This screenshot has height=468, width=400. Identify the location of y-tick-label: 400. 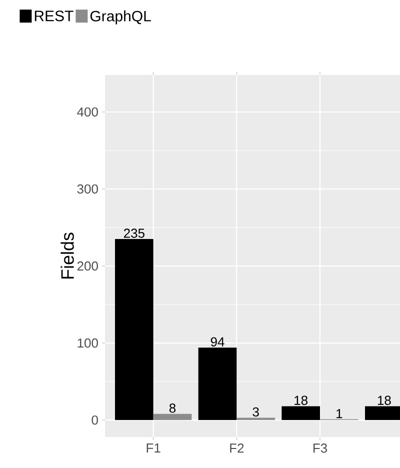
(87, 112).